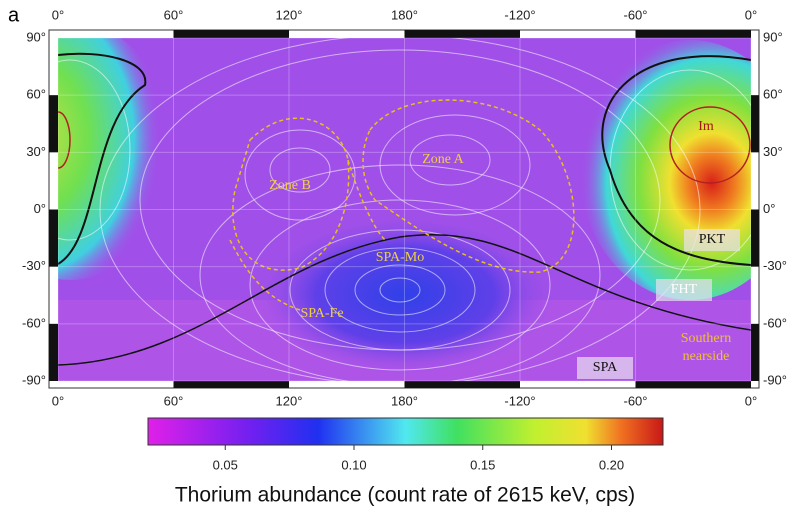 Image resolution: width=796 pixels, height=513 pixels. What do you see at coordinates (706, 356) in the screenshot?
I see `region-label: nearside` at bounding box center [706, 356].